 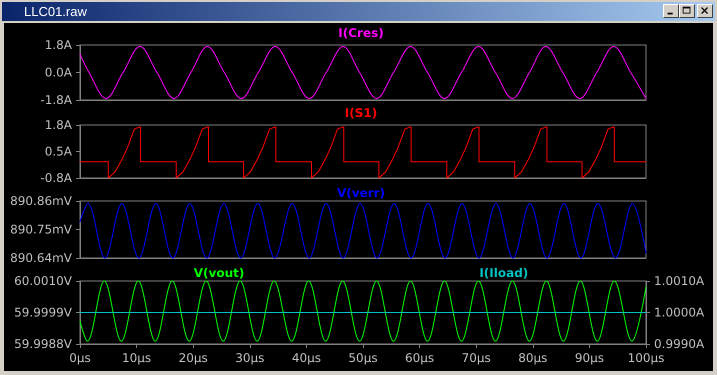 What do you see at coordinates (361, 113) in the screenshot?
I see `series-label: I(S1)` at bounding box center [361, 113].